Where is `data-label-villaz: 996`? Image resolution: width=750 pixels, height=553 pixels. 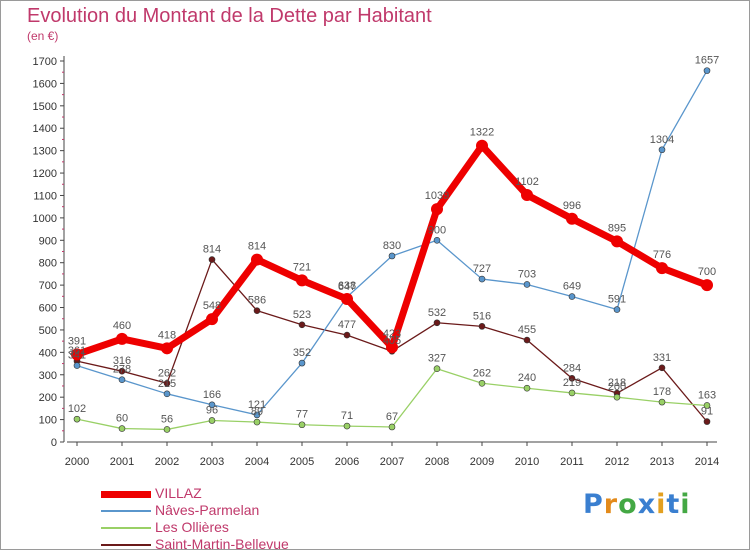 data-label-villaz: 996 is located at coordinates (572, 206).